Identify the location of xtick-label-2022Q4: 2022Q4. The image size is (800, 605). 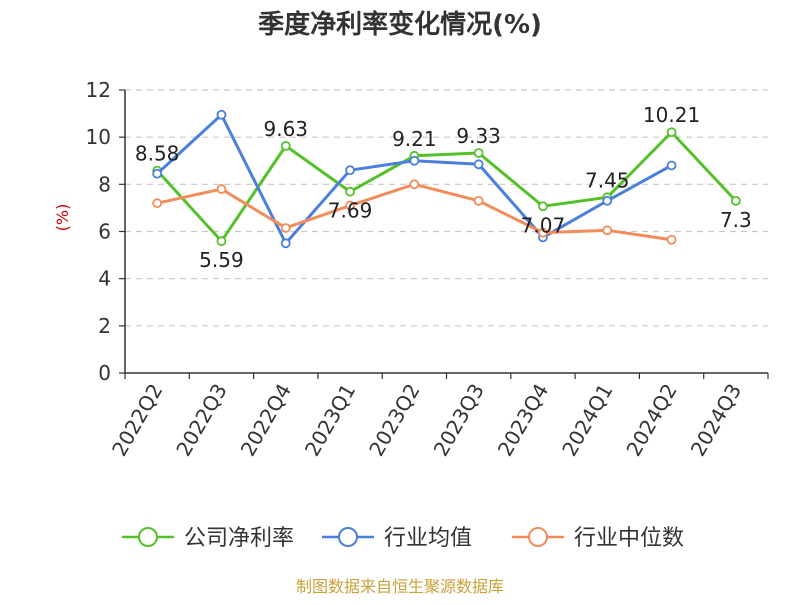
(266, 420).